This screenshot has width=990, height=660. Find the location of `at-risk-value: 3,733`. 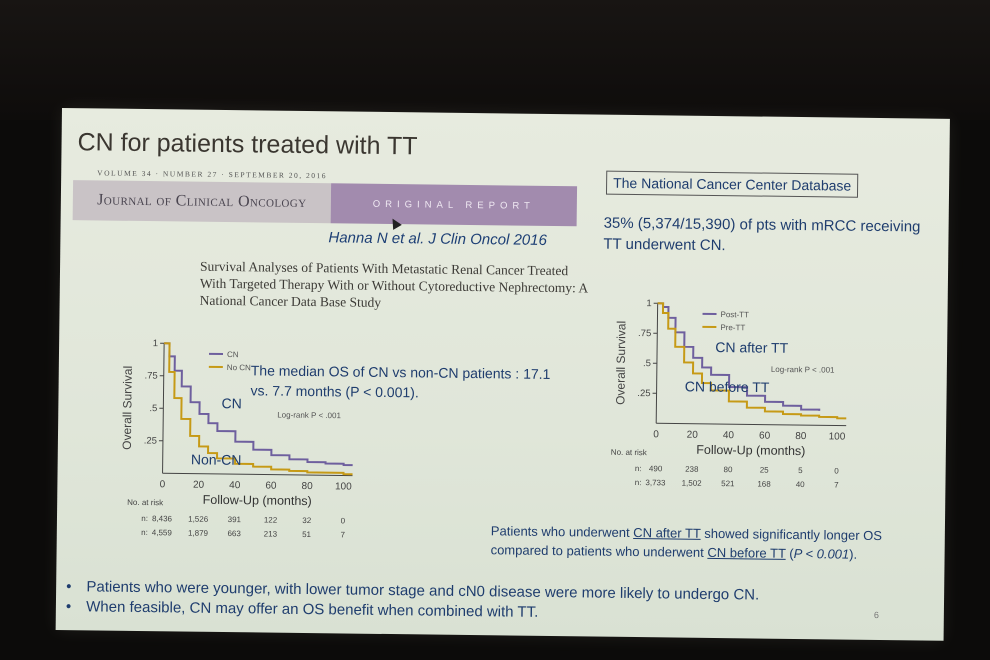

at-risk-value: 3,733 is located at coordinates (655, 482).